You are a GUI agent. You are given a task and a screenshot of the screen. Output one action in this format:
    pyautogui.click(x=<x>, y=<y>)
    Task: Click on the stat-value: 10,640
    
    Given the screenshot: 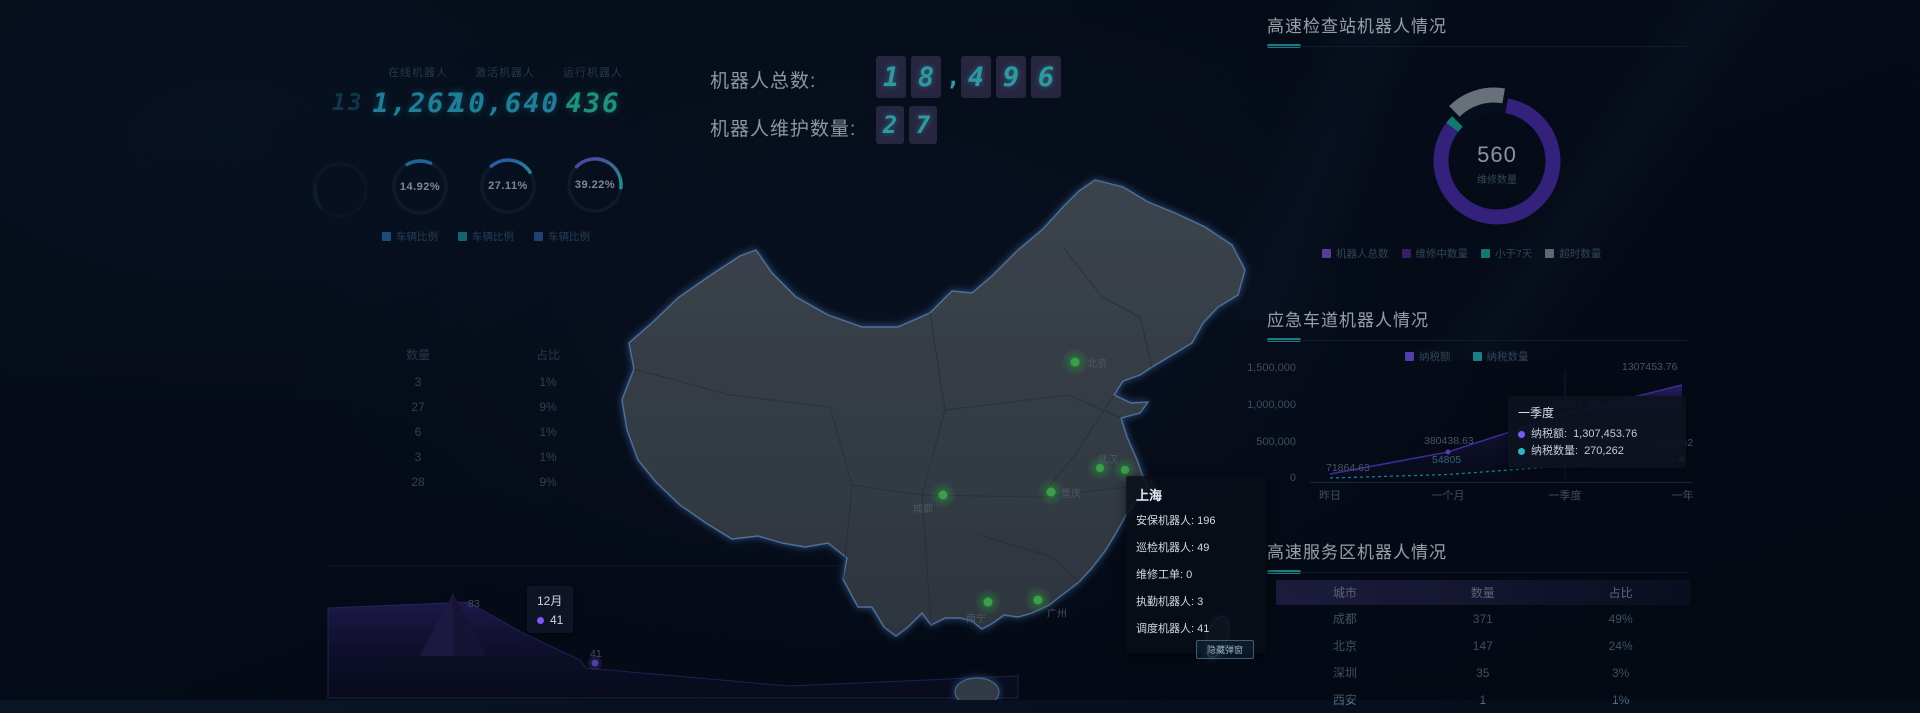 What is the action you would take?
    pyautogui.click(x=505, y=103)
    